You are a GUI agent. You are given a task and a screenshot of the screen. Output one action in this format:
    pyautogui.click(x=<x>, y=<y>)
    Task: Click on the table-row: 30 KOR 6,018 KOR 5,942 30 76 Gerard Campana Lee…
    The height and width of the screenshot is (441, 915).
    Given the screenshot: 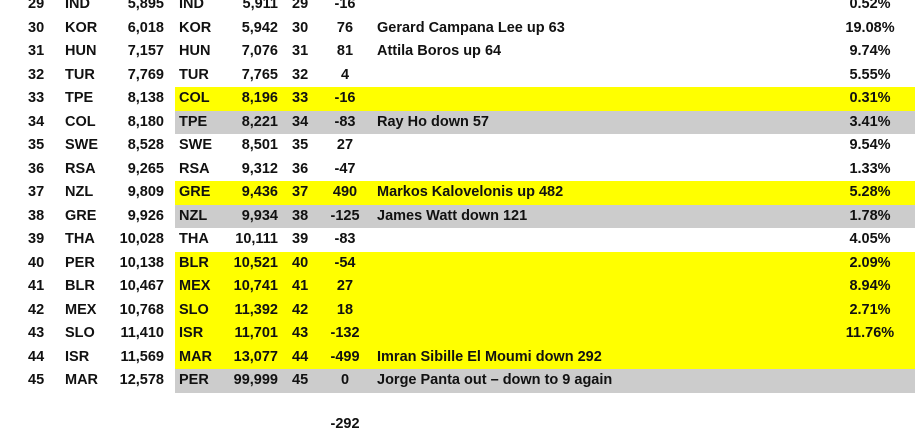 What is the action you would take?
    pyautogui.click(x=457, y=29)
    